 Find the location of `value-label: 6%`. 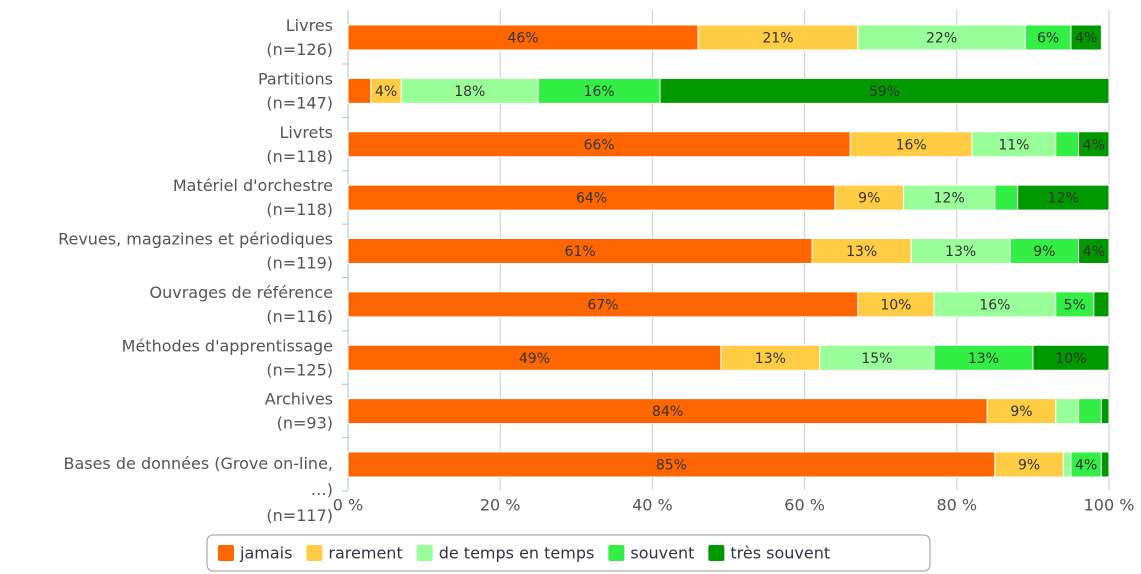

value-label: 6% is located at coordinates (1048, 39).